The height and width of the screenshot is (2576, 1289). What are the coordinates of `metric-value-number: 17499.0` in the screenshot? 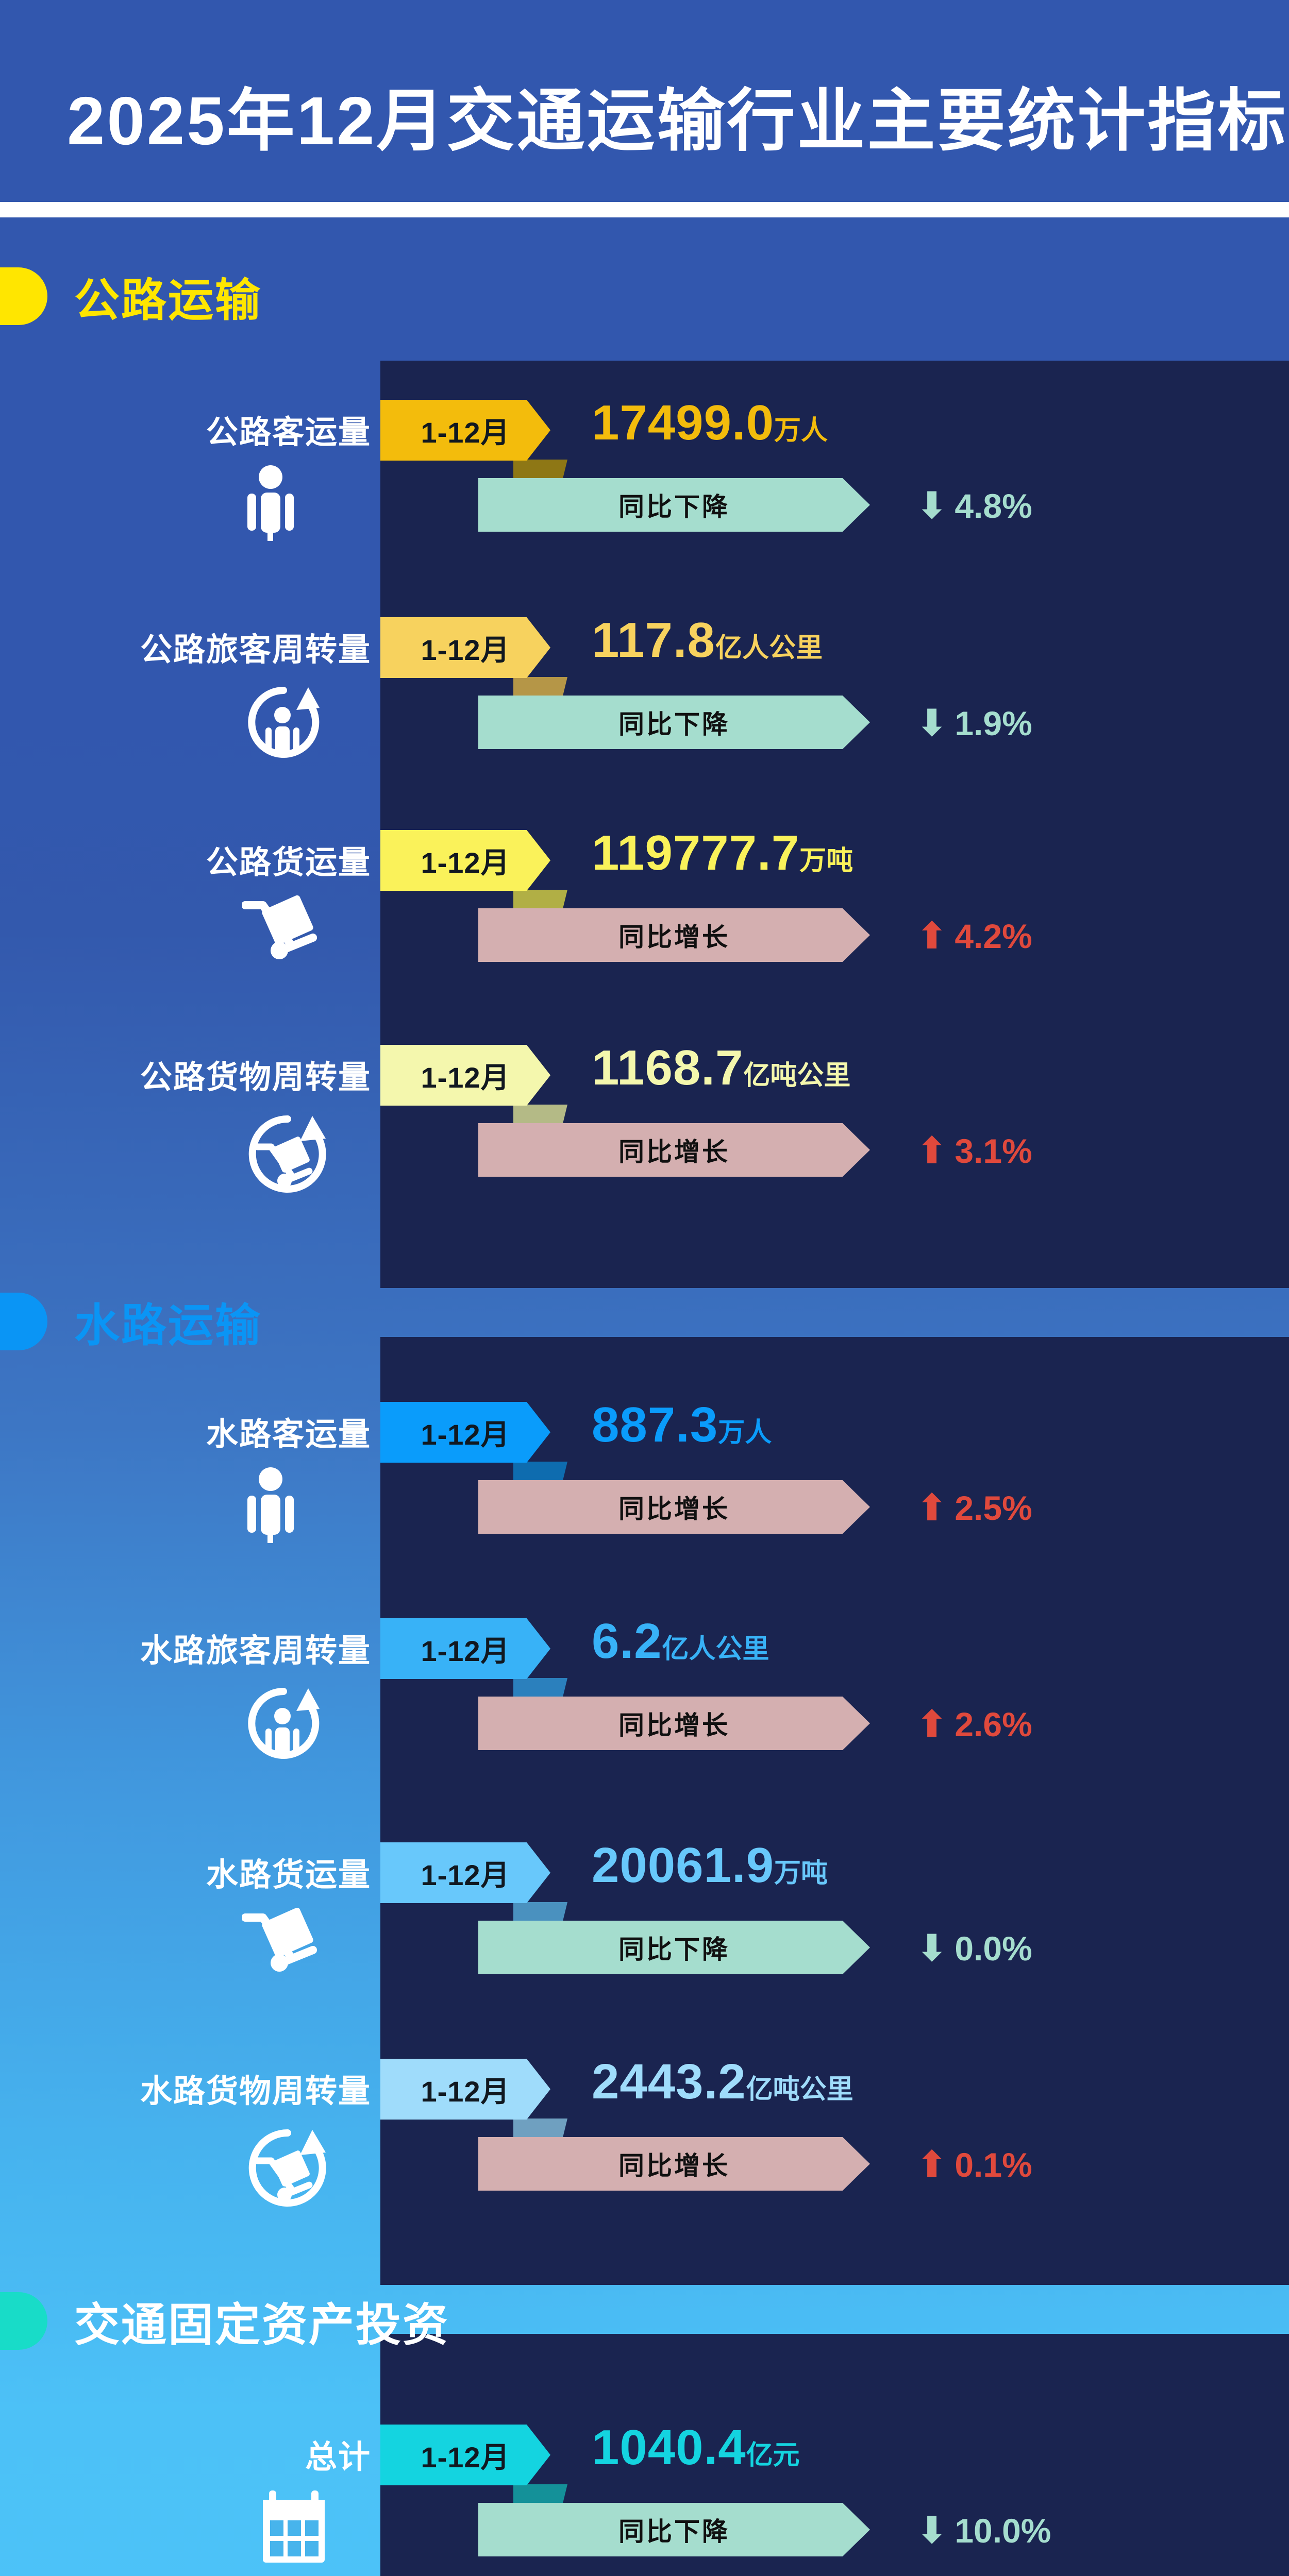 It's located at (683, 422).